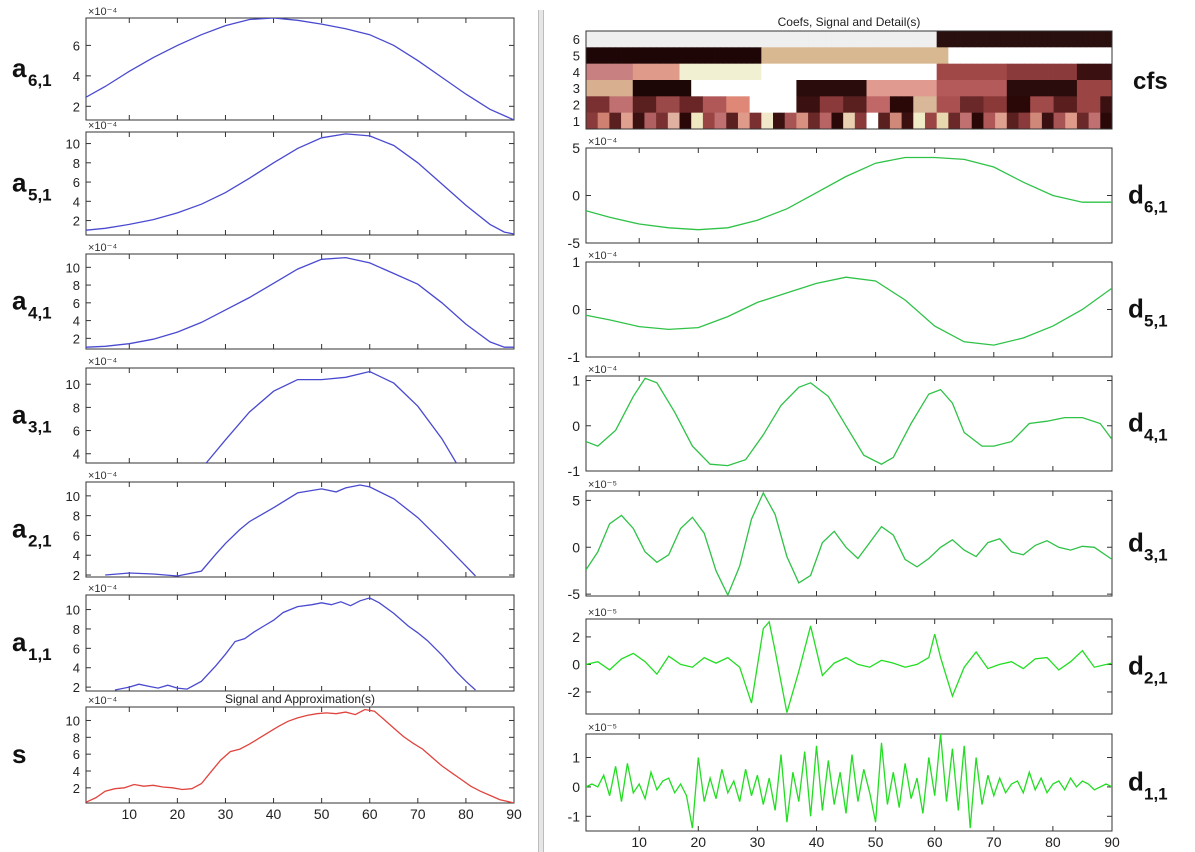  Describe the element at coordinates (514, 814) in the screenshot. I see `x-tick-label: 90` at that location.